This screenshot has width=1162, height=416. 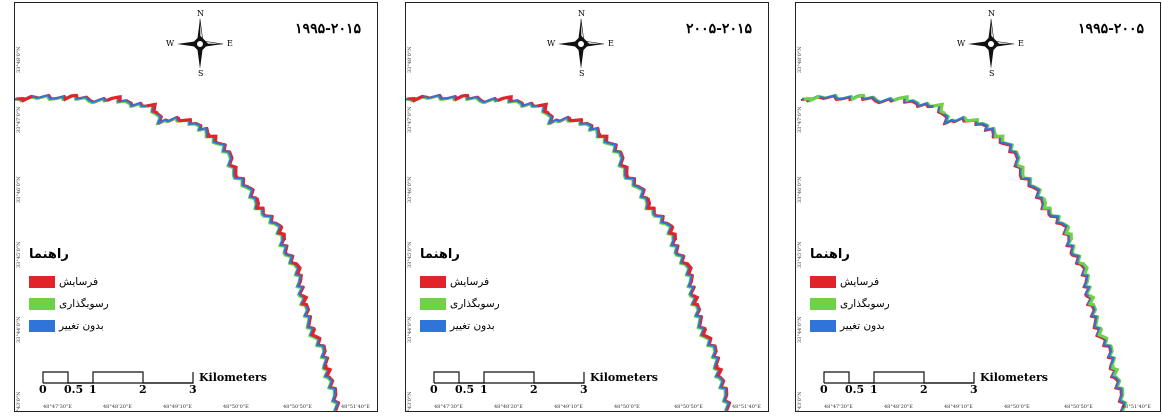 I want to click on scale-tick-label: 3, so click(x=584, y=389).